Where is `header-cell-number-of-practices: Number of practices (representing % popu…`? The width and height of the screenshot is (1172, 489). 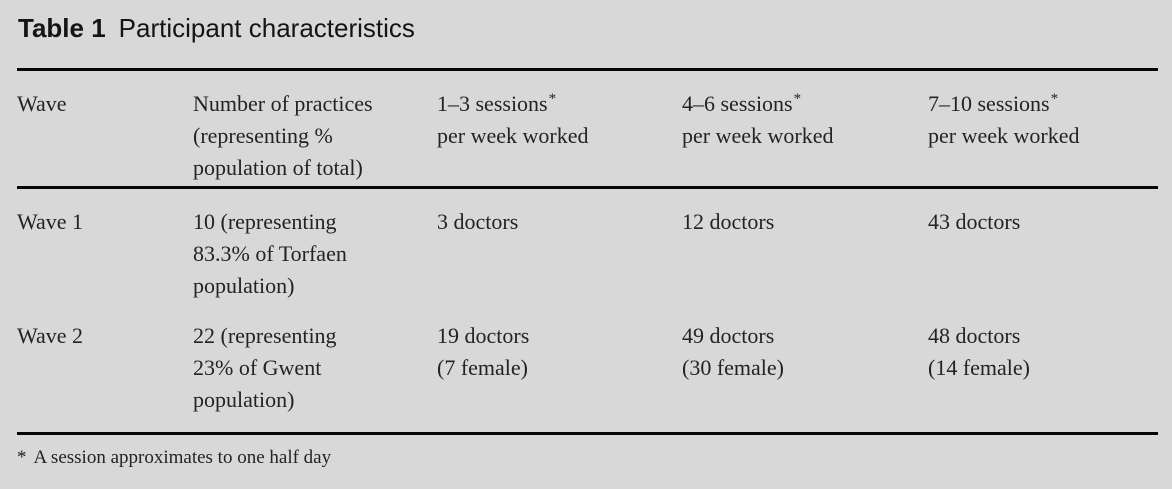
header-cell-number-of-practices: Number of practices (representing % popu… is located at coordinates (315, 136).